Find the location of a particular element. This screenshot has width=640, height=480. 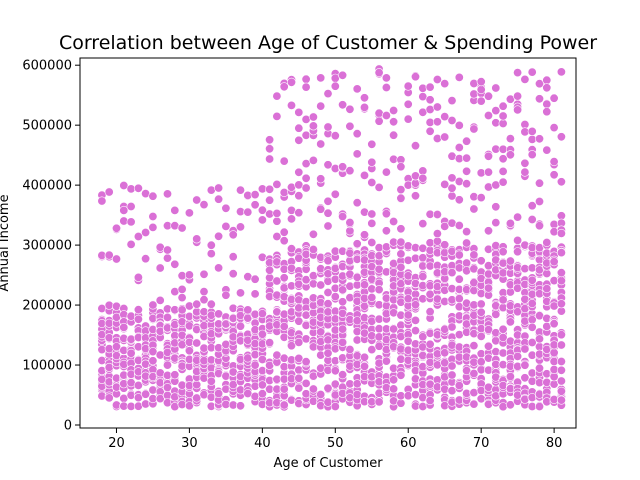

x-tick-label: 20 is located at coordinates (116, 443).